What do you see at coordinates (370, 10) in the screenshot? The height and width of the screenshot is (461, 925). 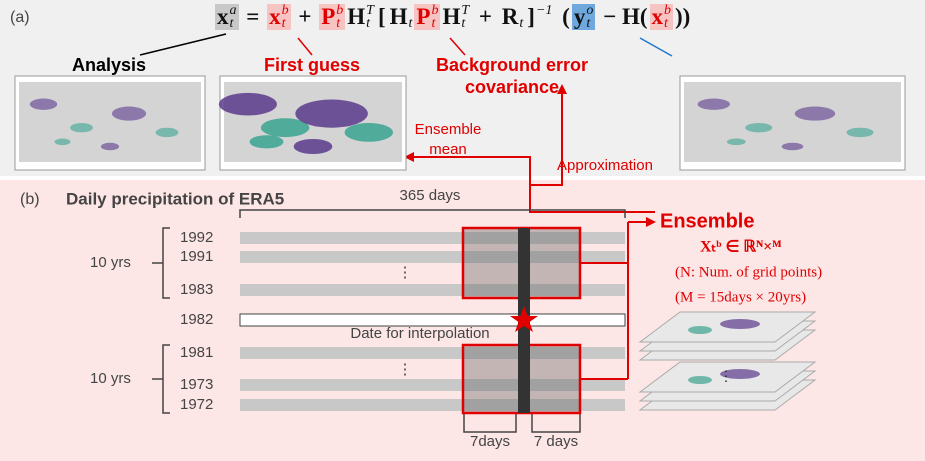 I see `superscript: T` at bounding box center [370, 10].